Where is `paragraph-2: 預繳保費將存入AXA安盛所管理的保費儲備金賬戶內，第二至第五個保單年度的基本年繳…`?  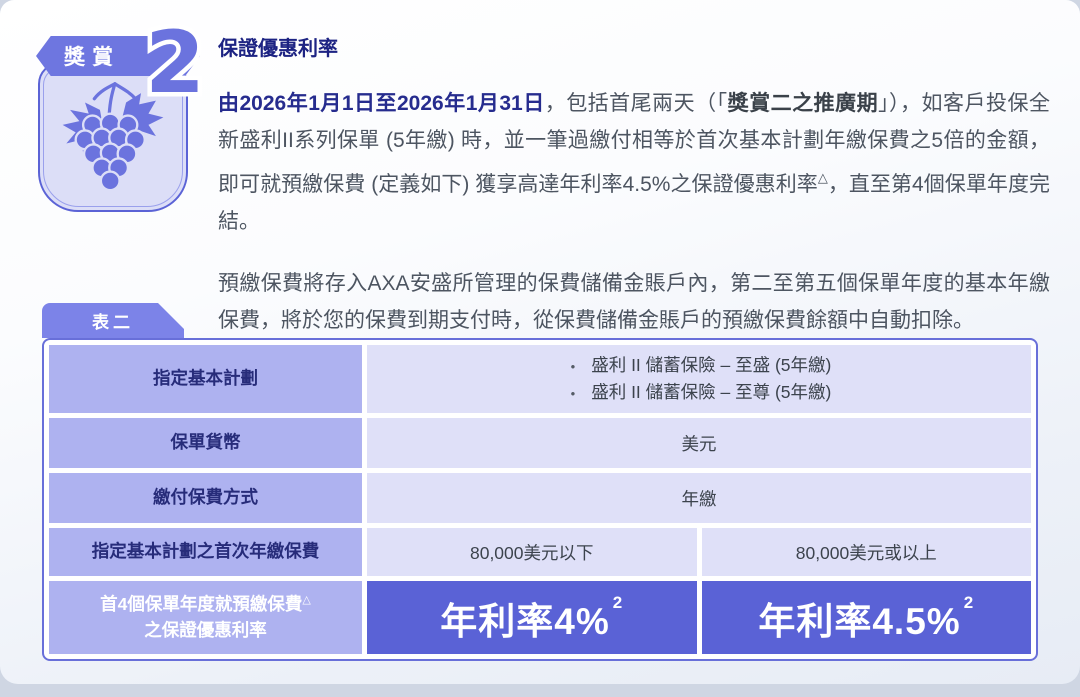 paragraph-2: 預繳保費將存入AXA安盛所管理的保費儲備金賬戶內，第二至第五個保單年度的基本年繳… is located at coordinates (634, 302).